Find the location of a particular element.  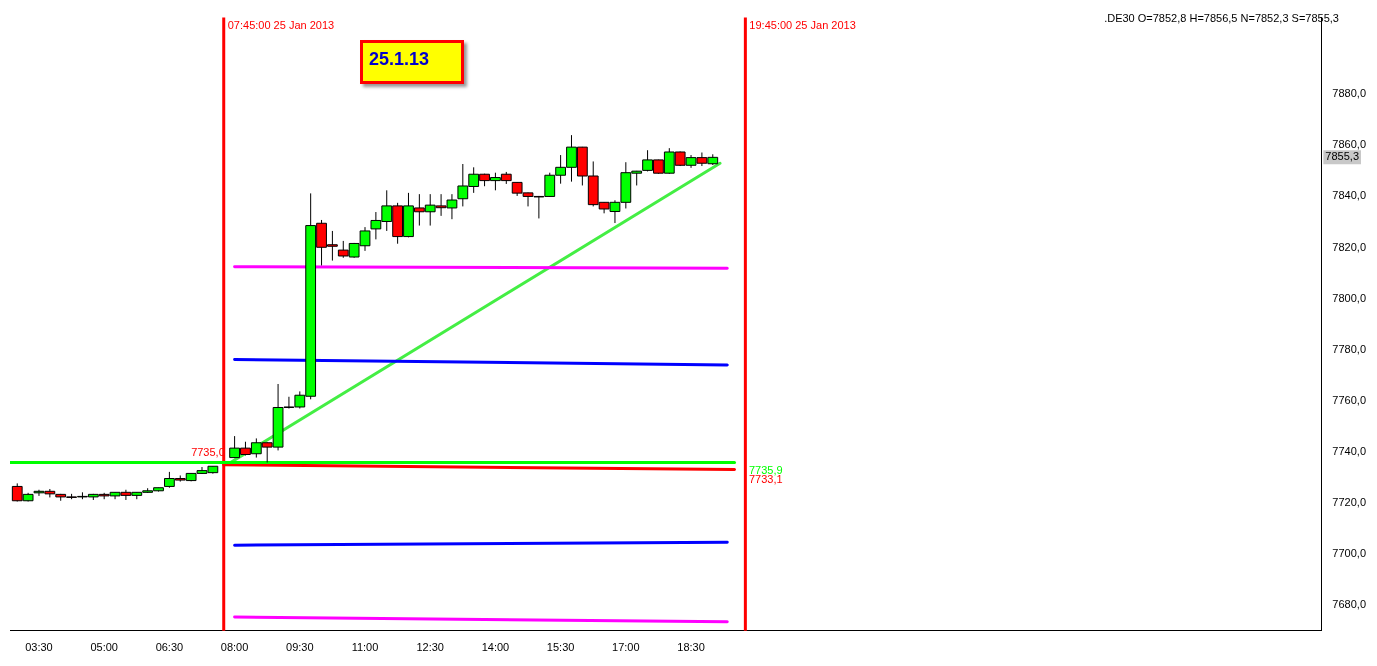

x-tick-label: 17:00 is located at coordinates (626, 647).